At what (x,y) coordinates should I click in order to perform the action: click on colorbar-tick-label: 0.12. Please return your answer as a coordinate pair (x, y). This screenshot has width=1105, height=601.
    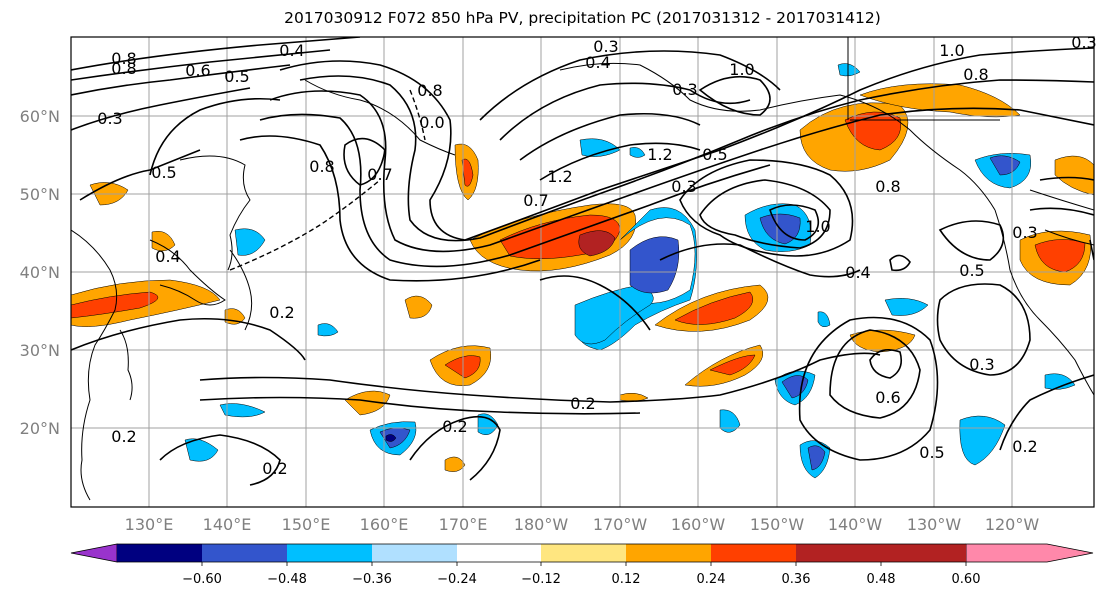
    Looking at the image, I should click on (626, 579).